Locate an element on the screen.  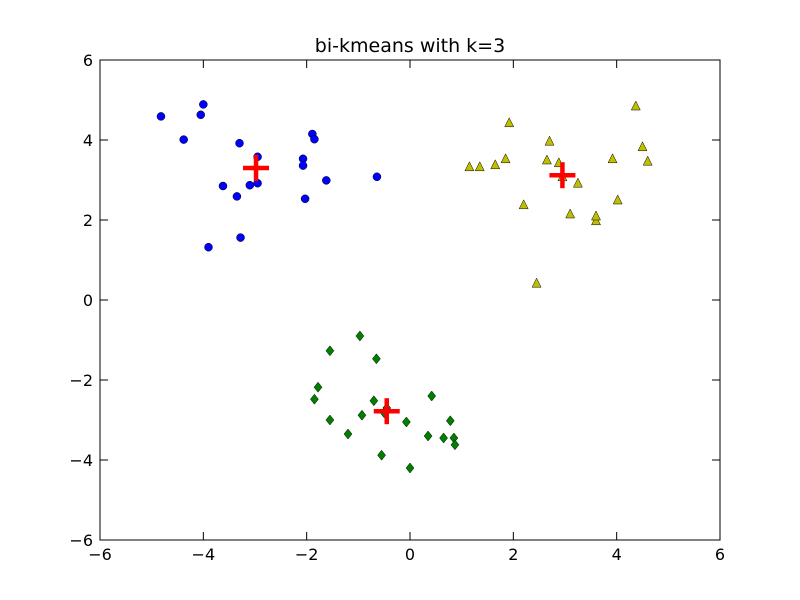
centroid-blue is located at coordinates (256, 168).